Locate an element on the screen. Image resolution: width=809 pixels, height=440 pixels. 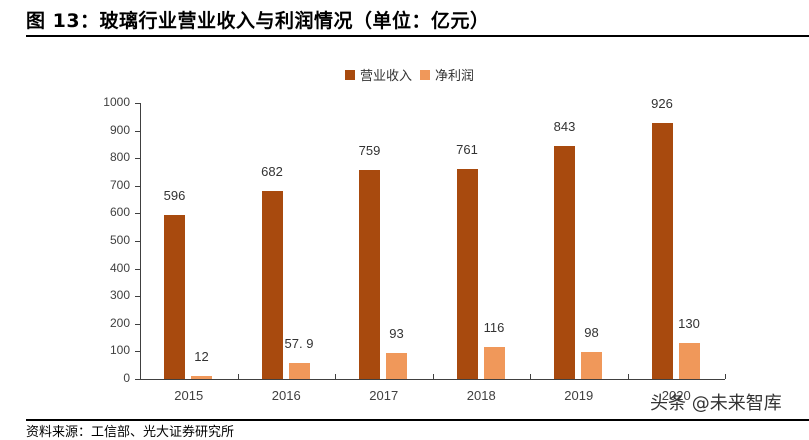
y-tick-label: 900 is located at coordinates (119, 129).